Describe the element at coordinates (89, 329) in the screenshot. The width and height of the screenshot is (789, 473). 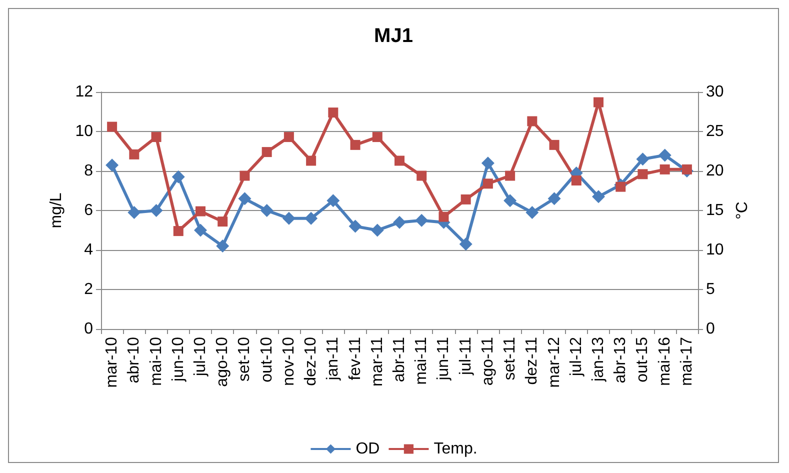
I see `y-tick-label: 0` at that location.